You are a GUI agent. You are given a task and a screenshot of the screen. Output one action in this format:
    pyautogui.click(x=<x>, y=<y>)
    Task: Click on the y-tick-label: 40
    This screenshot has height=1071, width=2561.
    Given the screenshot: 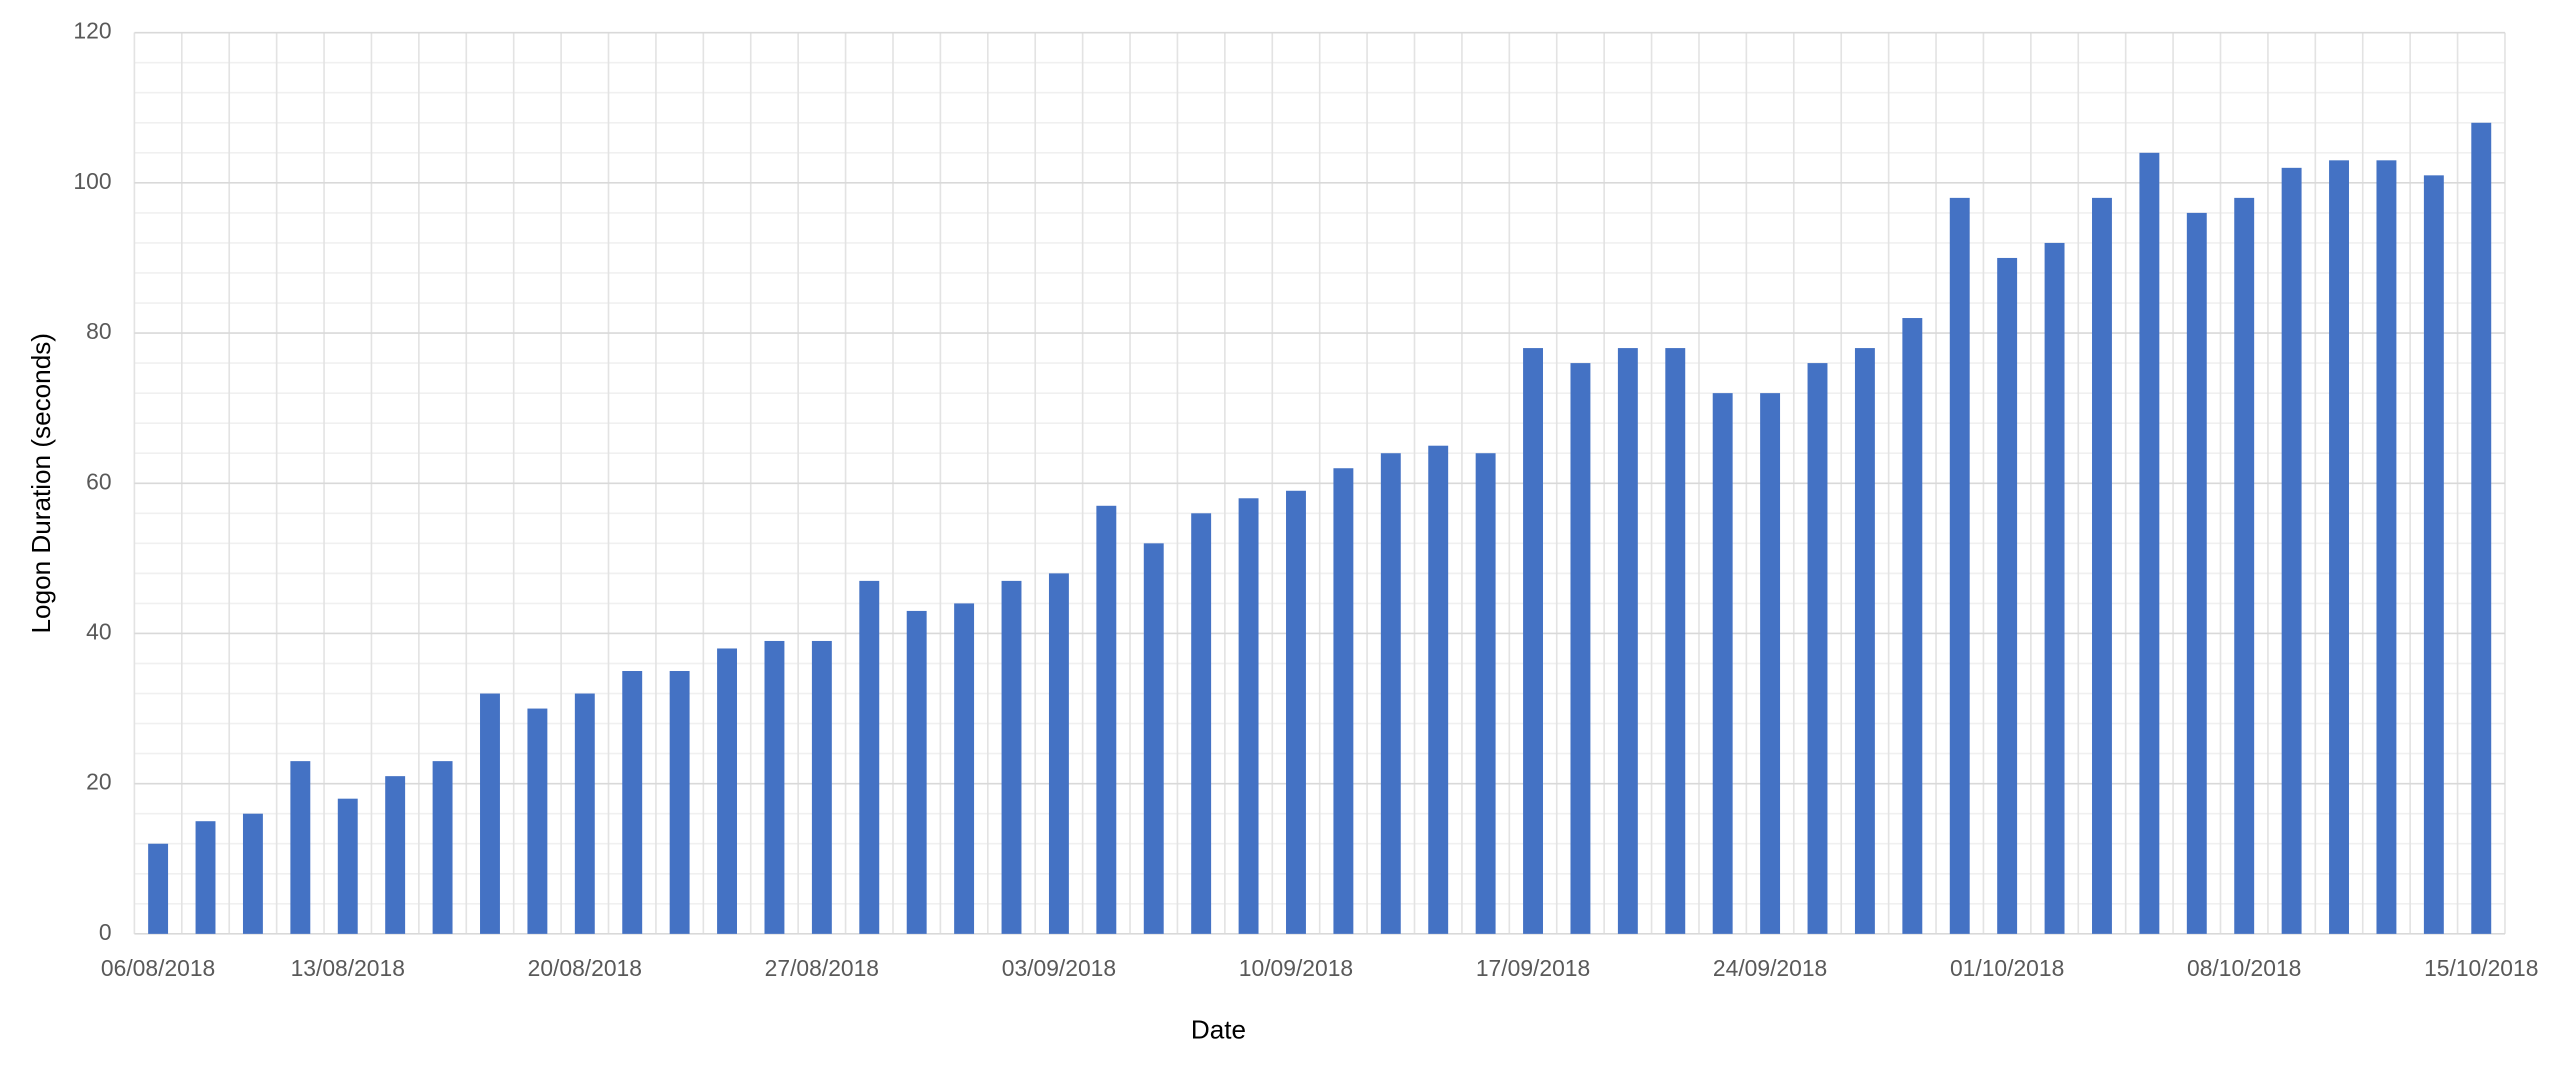 What is the action you would take?
    pyautogui.click(x=98, y=631)
    